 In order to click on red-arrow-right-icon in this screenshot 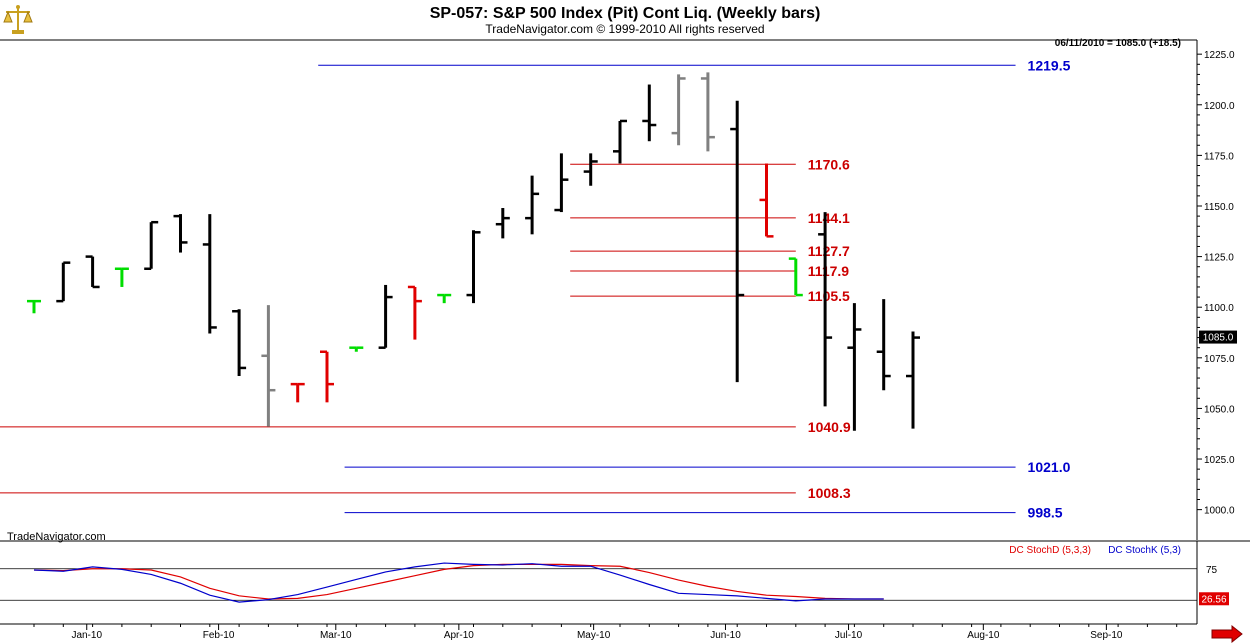, I will do `click(1227, 633)`.